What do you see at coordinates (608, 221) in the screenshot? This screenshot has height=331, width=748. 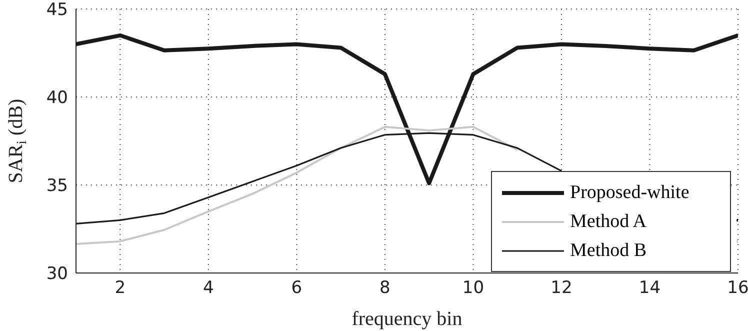 I see `legend-label: Method A` at bounding box center [608, 221].